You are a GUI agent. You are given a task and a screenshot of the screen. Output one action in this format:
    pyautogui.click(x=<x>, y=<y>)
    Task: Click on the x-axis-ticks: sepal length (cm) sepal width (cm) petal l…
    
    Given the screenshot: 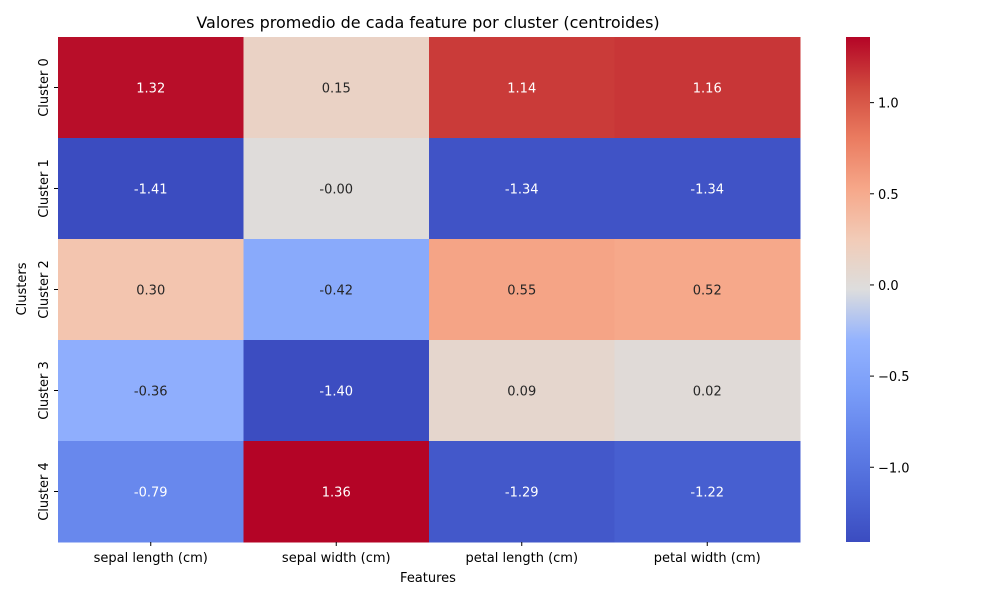 What is the action you would take?
    pyautogui.click(x=427, y=554)
    